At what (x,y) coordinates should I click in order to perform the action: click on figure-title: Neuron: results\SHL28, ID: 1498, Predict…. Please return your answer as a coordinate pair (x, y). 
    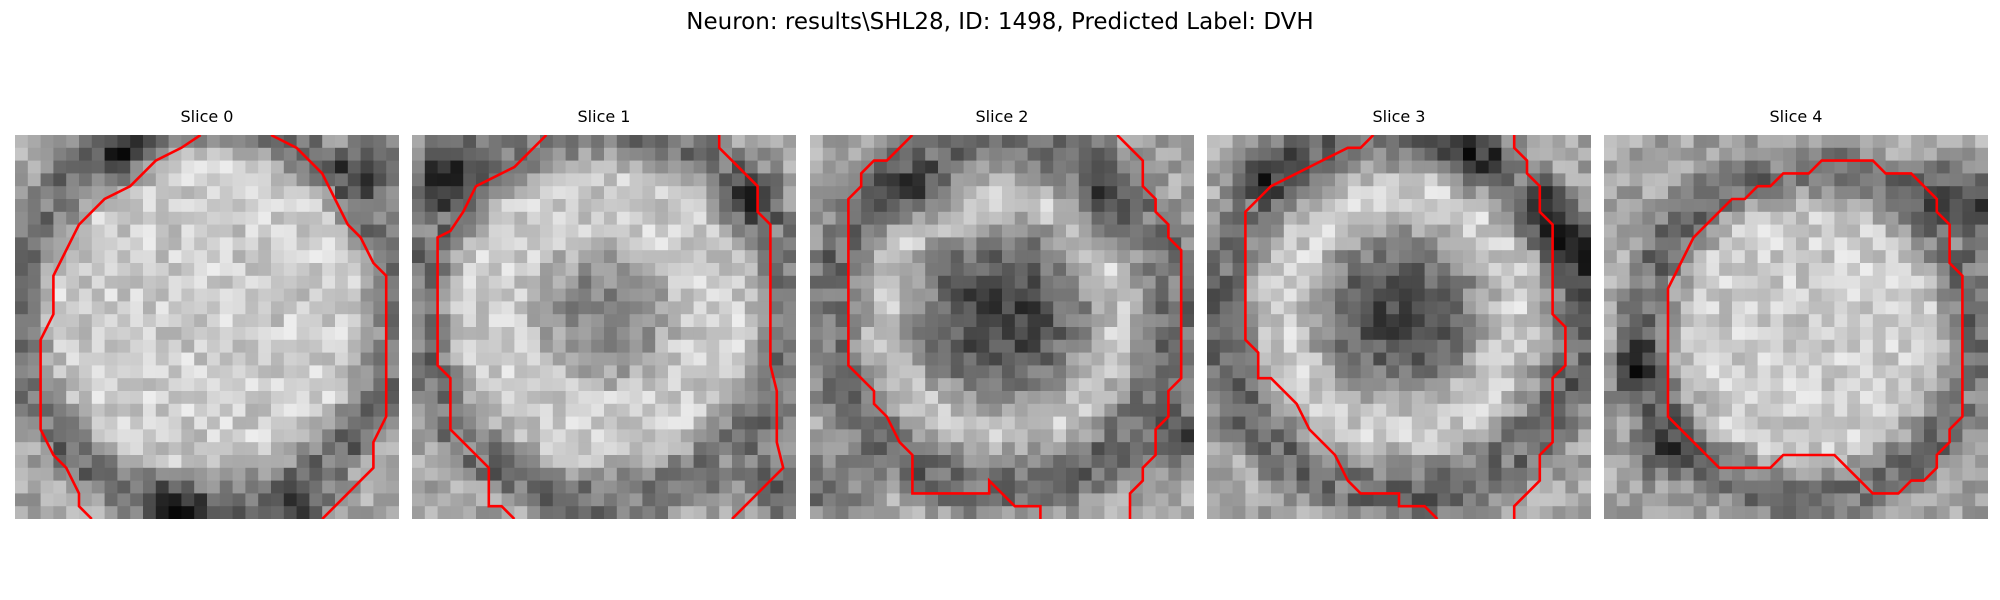
    Looking at the image, I should click on (1000, 22).